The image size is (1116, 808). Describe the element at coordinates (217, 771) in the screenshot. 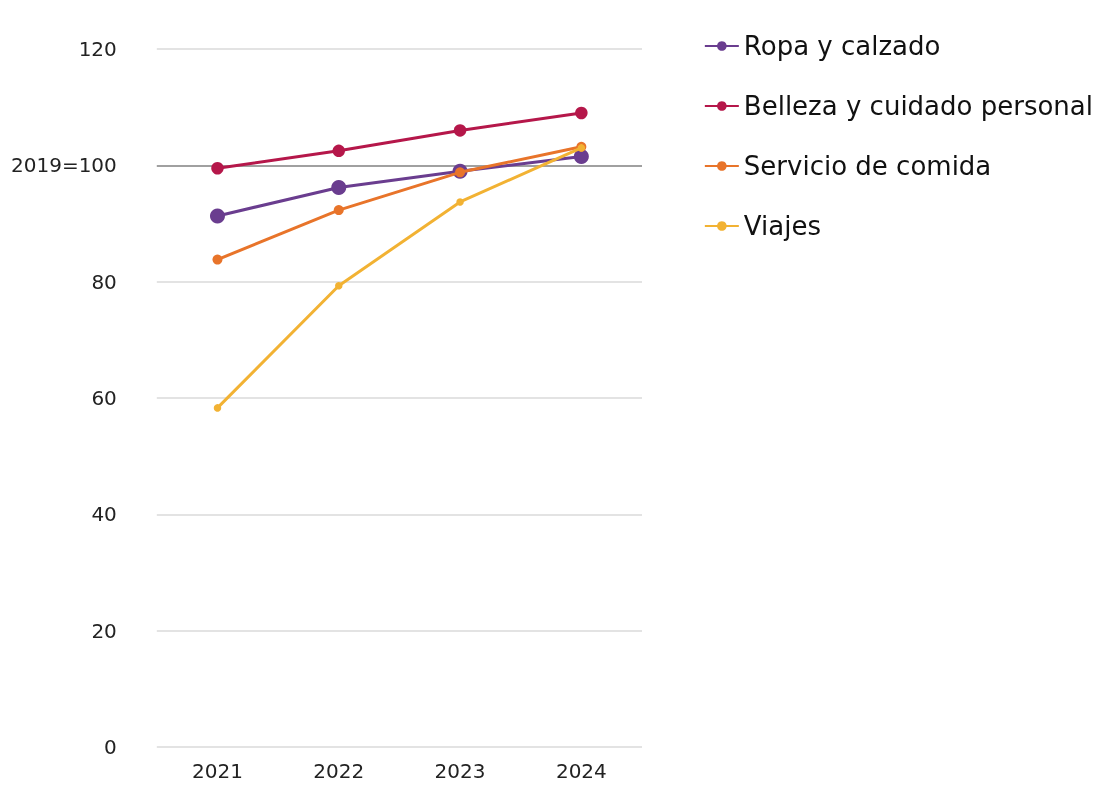

I see `x-tick-label: 2021` at that location.